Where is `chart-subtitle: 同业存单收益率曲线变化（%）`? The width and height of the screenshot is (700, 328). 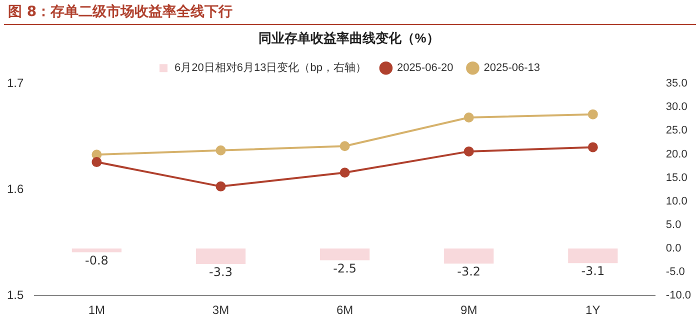
chart-subtitle: 同业存单收益率曲线变化（%） is located at coordinates (349, 38).